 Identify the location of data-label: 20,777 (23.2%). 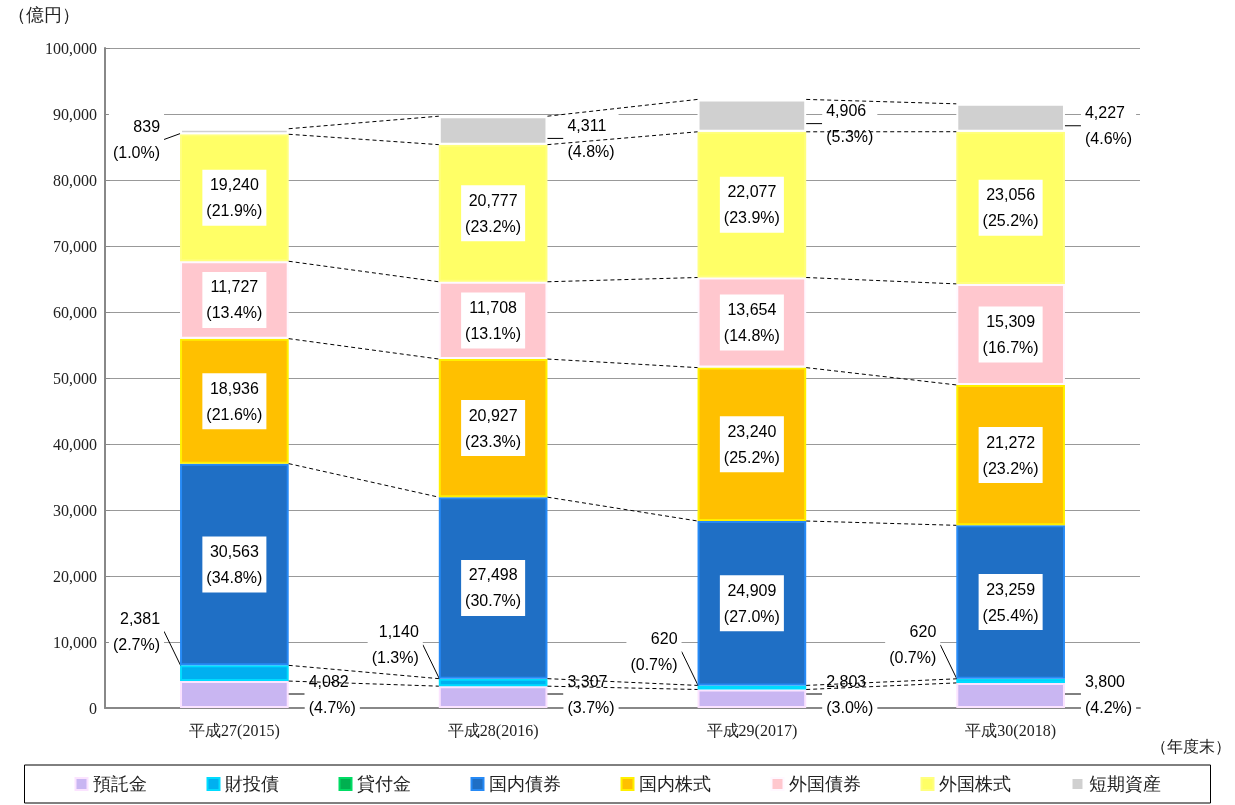
(493, 213).